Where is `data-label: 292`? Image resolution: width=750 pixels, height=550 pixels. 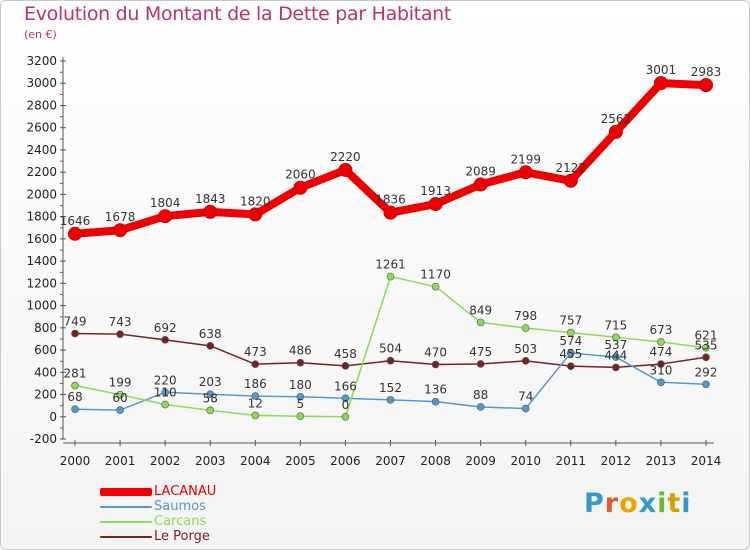 data-label: 292 is located at coordinates (706, 372).